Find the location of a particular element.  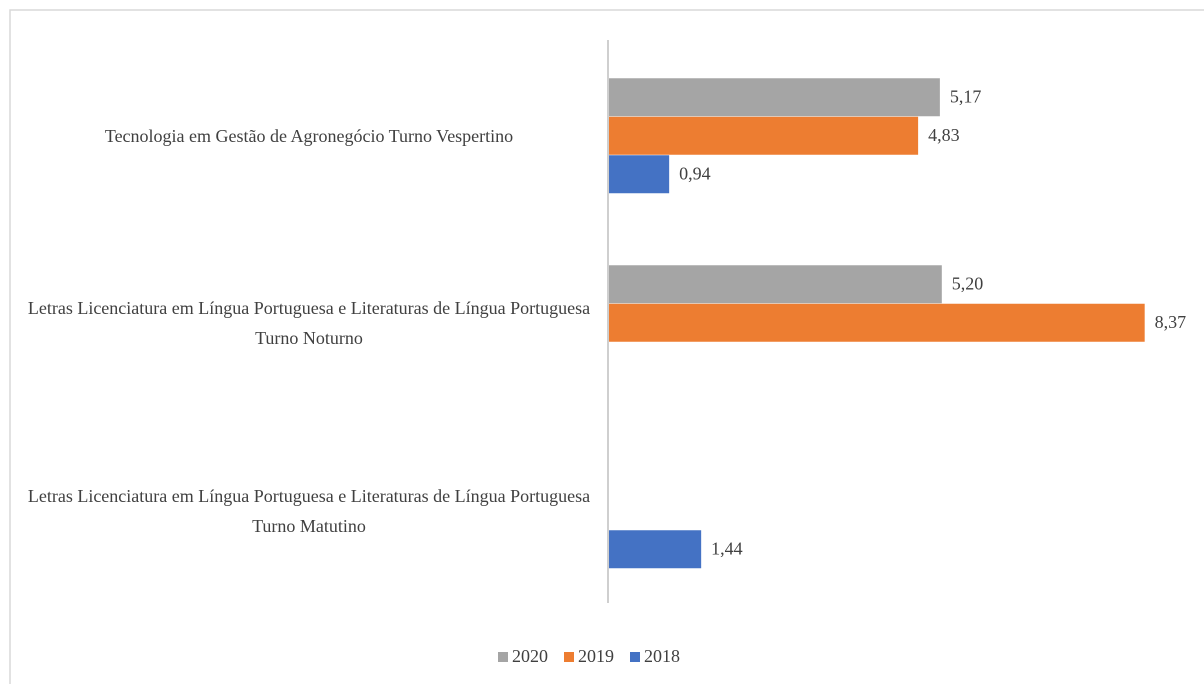

data-label: 5,17 is located at coordinates (966, 97).